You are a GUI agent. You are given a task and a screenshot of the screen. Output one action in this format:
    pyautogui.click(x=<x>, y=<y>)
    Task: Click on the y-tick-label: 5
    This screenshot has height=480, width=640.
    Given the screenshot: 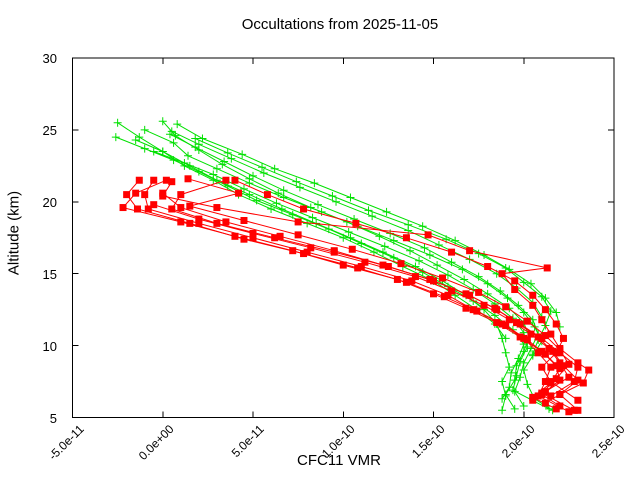 What is the action you would take?
    pyautogui.click(x=53, y=418)
    